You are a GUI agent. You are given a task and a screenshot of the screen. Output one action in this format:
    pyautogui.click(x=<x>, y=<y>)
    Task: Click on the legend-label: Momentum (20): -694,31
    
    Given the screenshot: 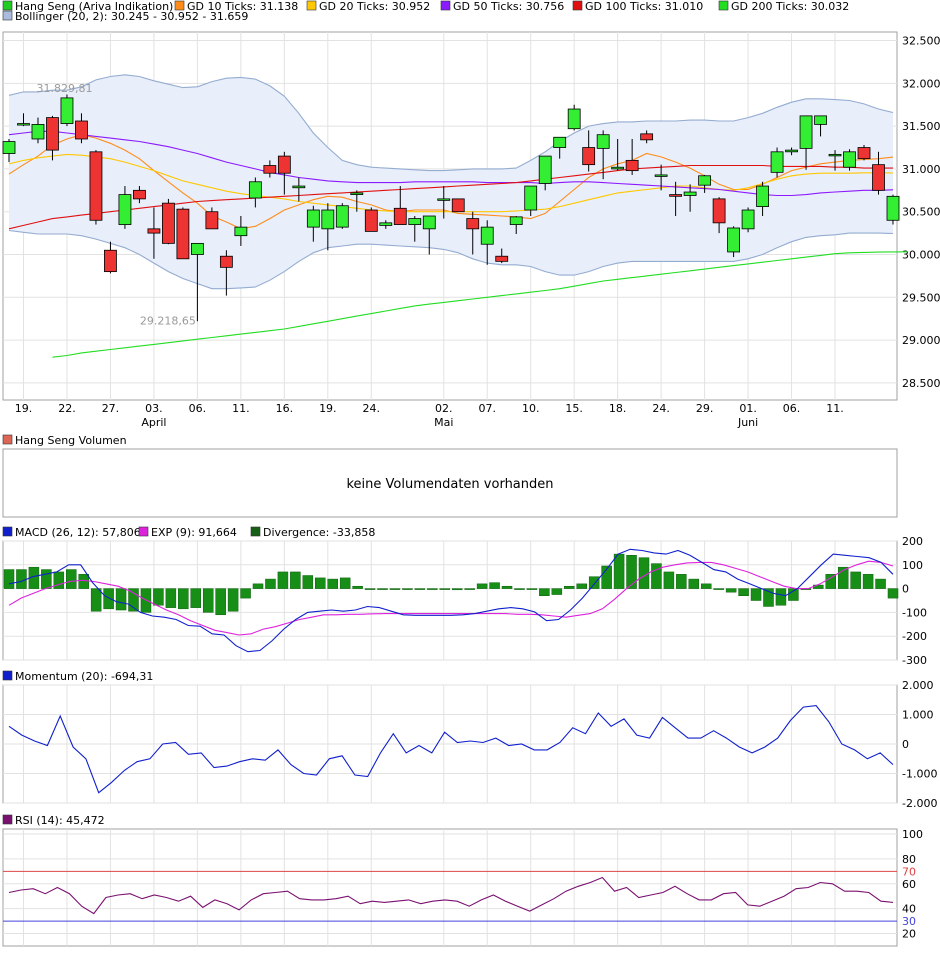 What is the action you would take?
    pyautogui.click(x=84, y=676)
    